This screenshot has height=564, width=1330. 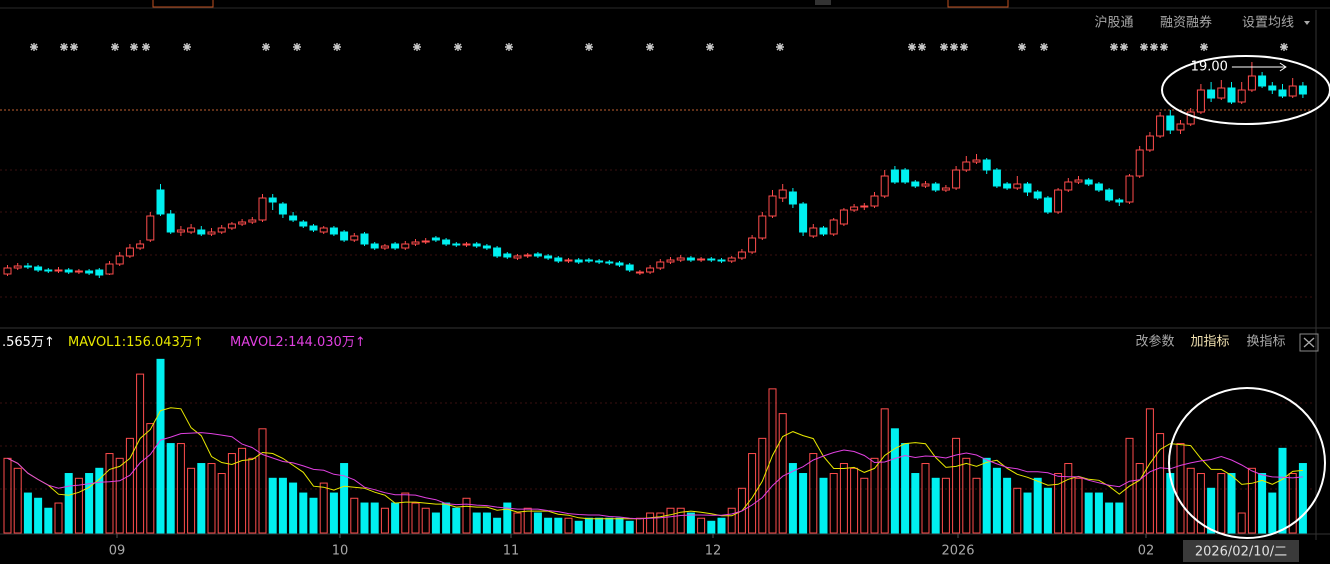 I want to click on x-tick-label: 02, so click(x=1146, y=551).